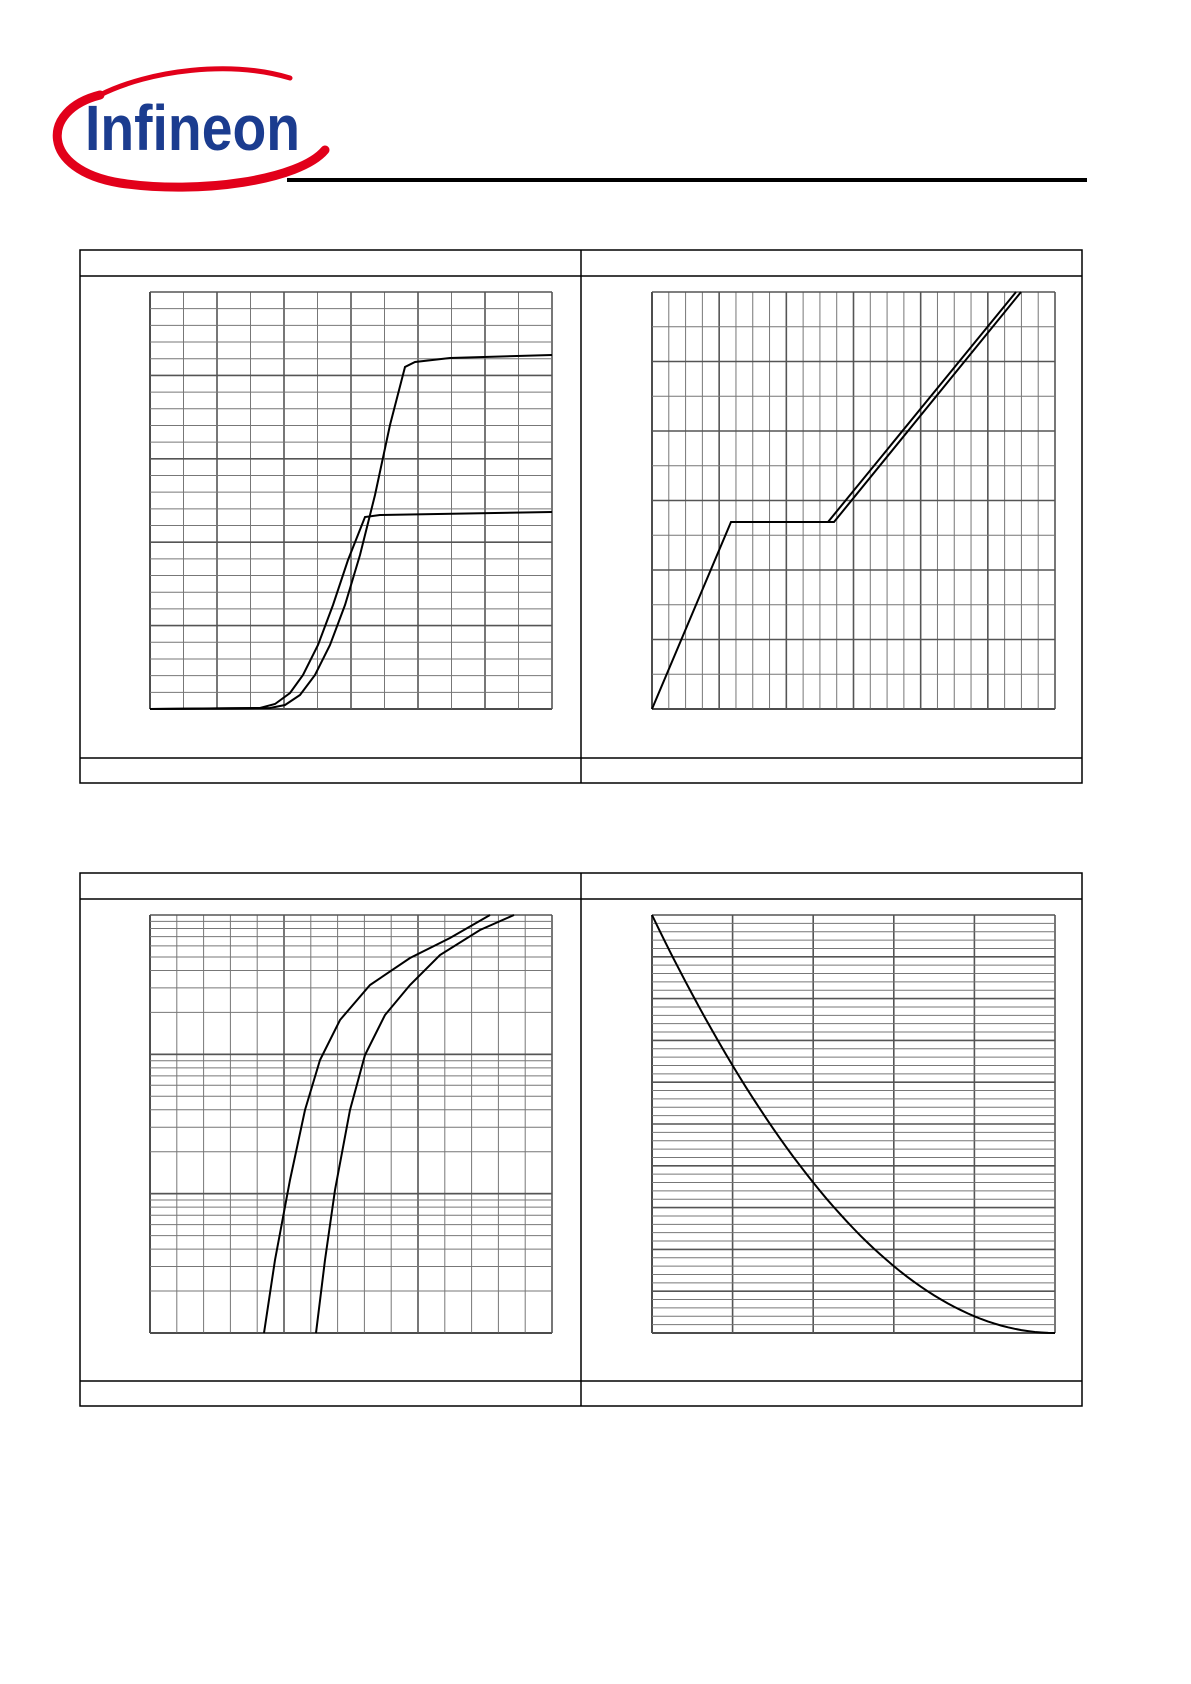 The image size is (1191, 1684). I want to click on logo-swoosh, so click(191, 141).